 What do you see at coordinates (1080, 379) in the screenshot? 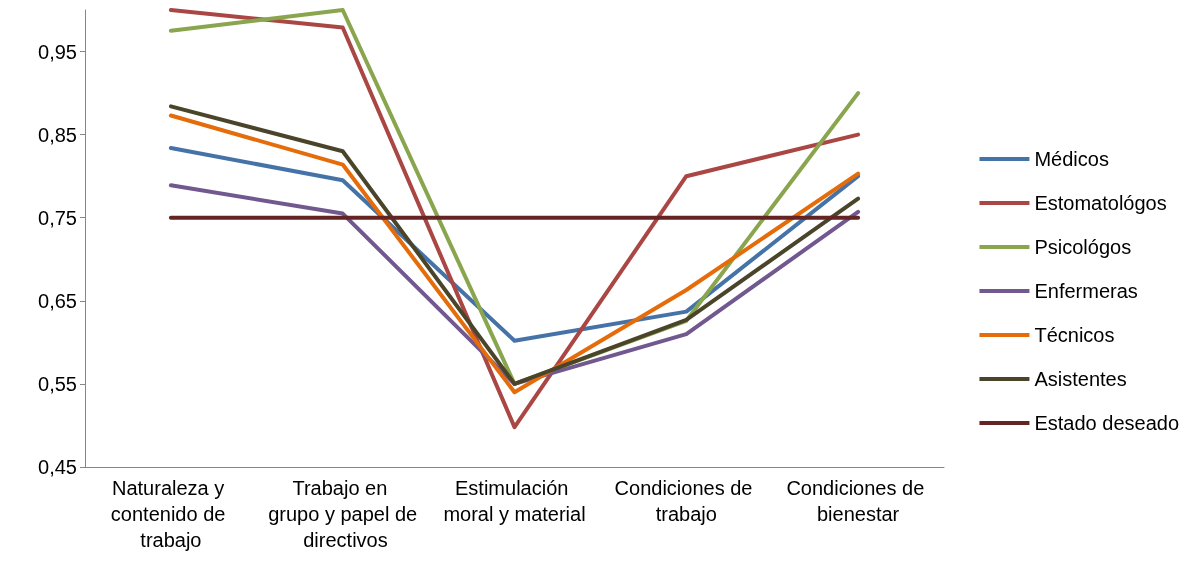
I see `legend-label: Asistentes` at bounding box center [1080, 379].